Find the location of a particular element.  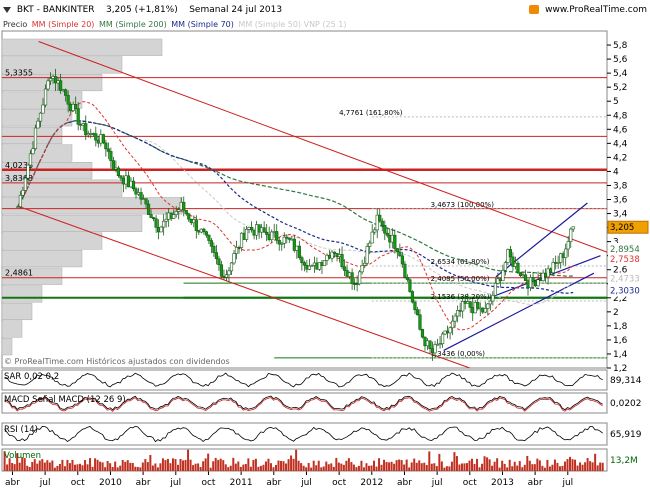

y-tick-label: 3,4 is located at coordinates (620, 215).